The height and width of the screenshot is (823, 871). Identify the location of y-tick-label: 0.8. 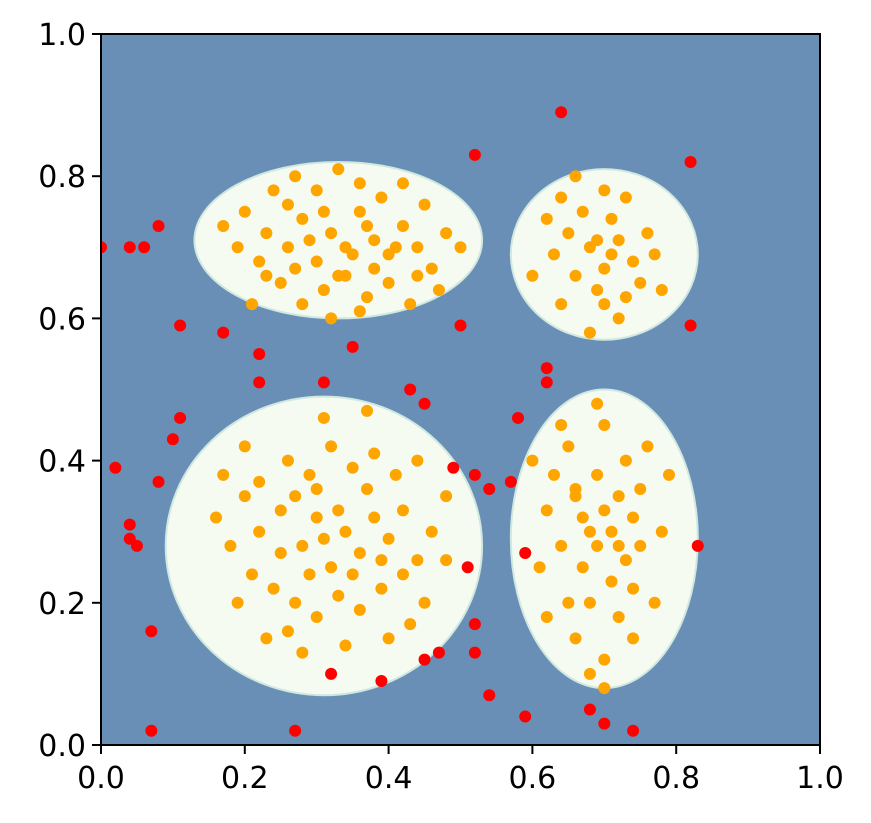
(62, 177).